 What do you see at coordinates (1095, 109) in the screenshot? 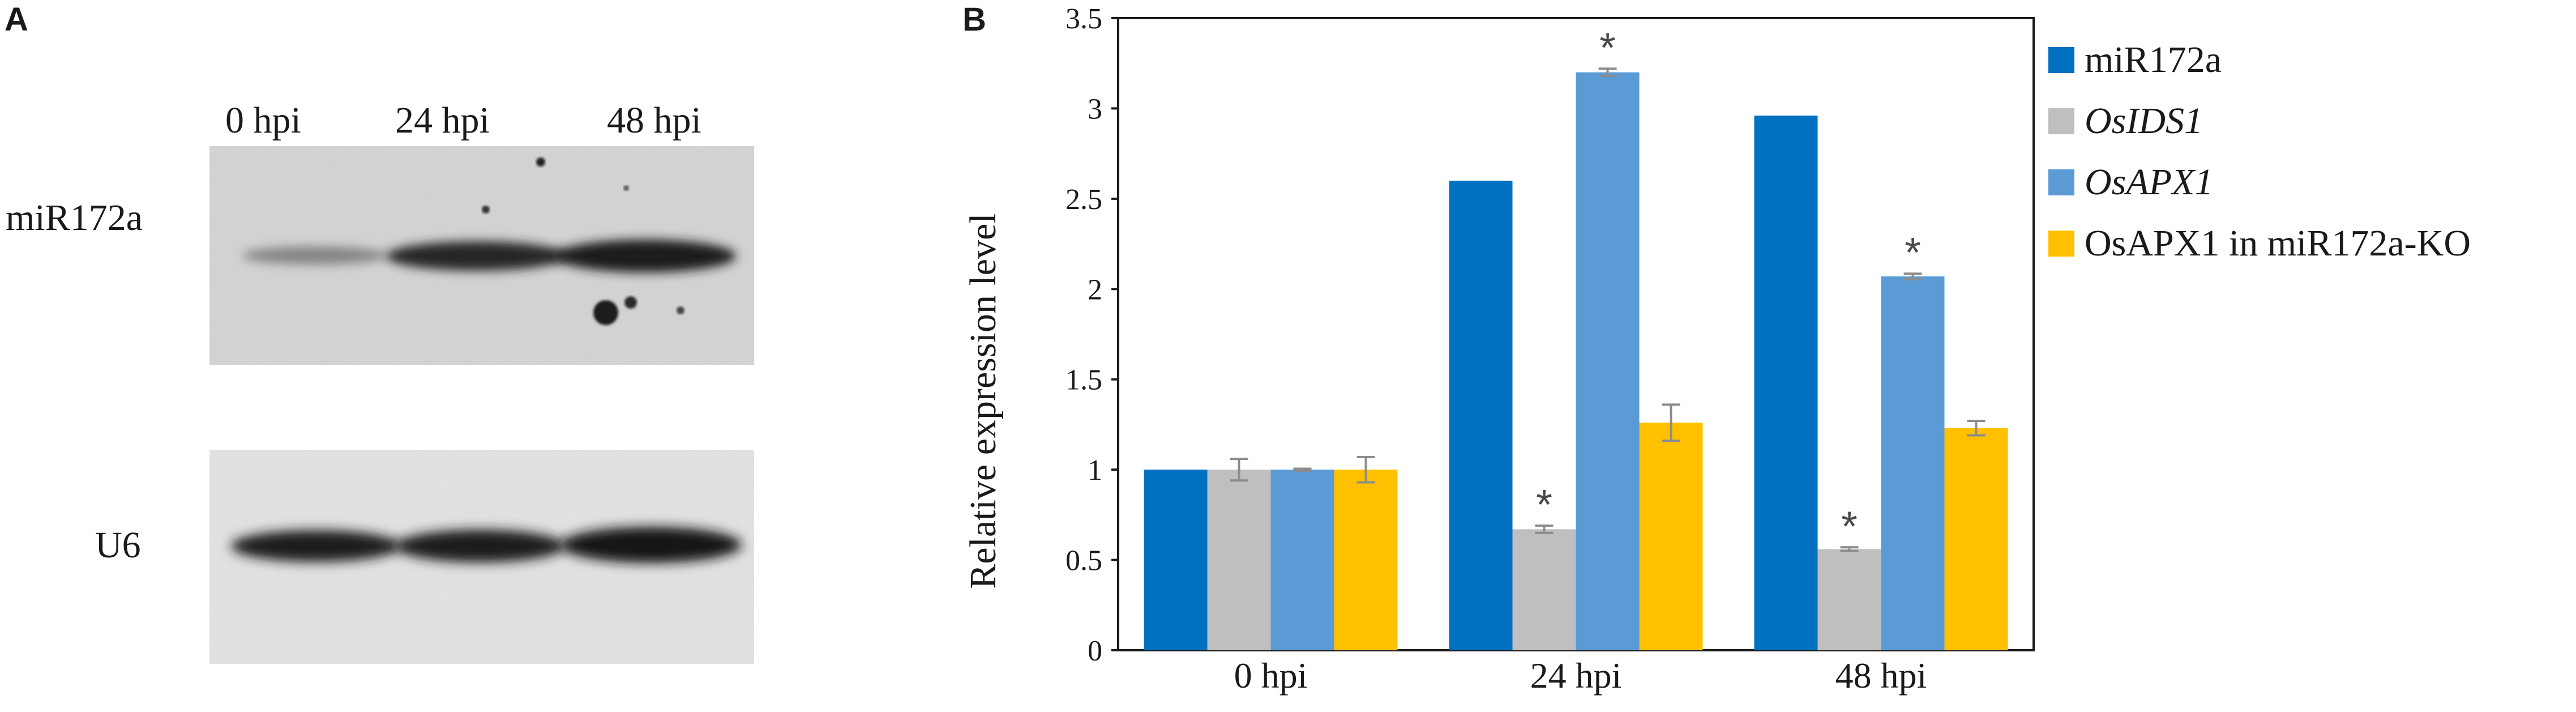
I see `y-tick-label: 3` at bounding box center [1095, 109].